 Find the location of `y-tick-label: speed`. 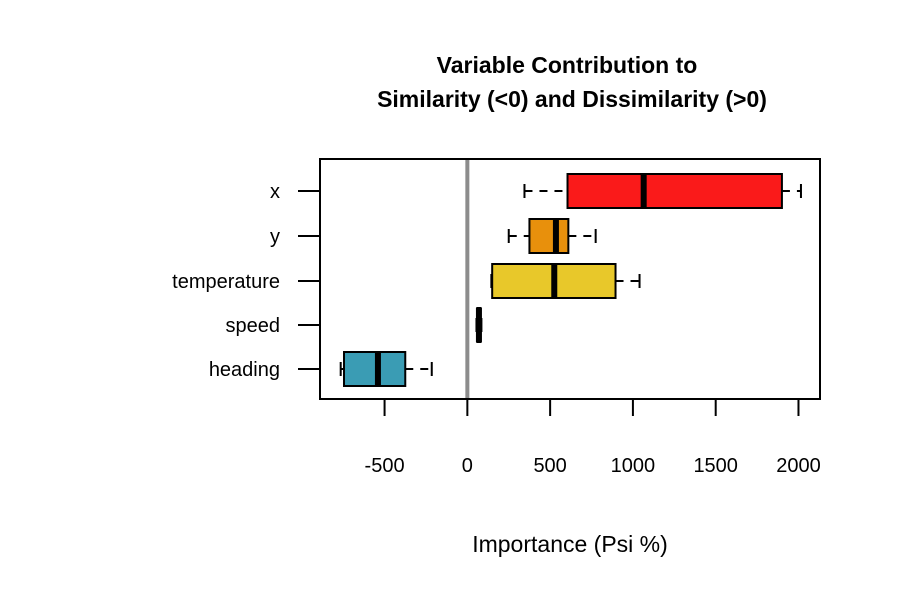

y-tick-label: speed is located at coordinates (253, 326).